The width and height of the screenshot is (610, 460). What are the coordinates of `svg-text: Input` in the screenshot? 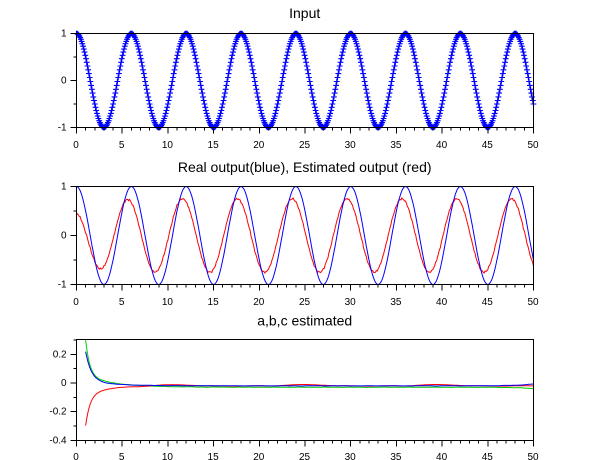 It's located at (304, 13).